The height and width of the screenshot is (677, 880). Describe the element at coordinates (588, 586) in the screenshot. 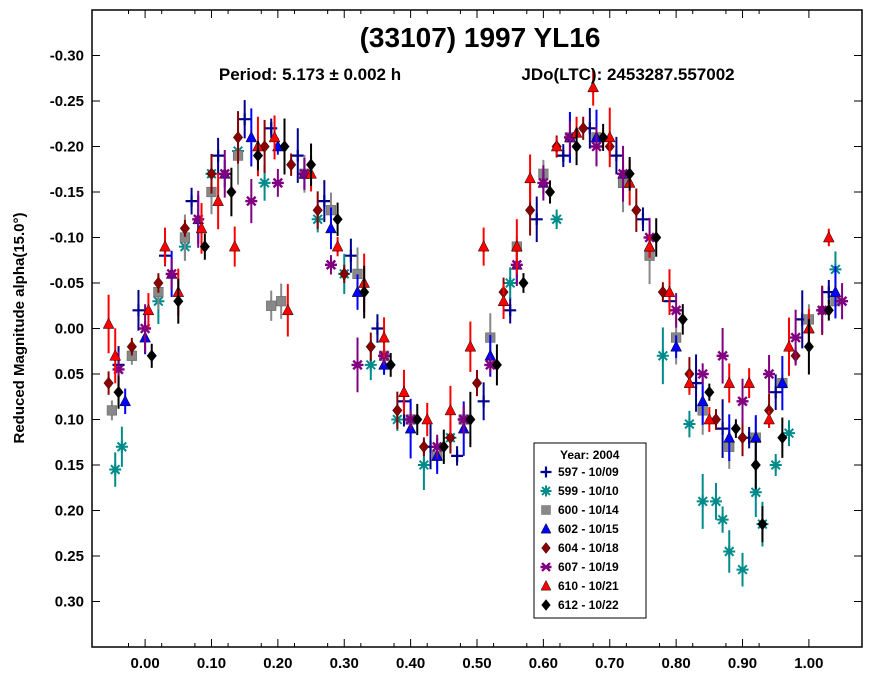

I see `legend-label: 610 - 10/21` at that location.